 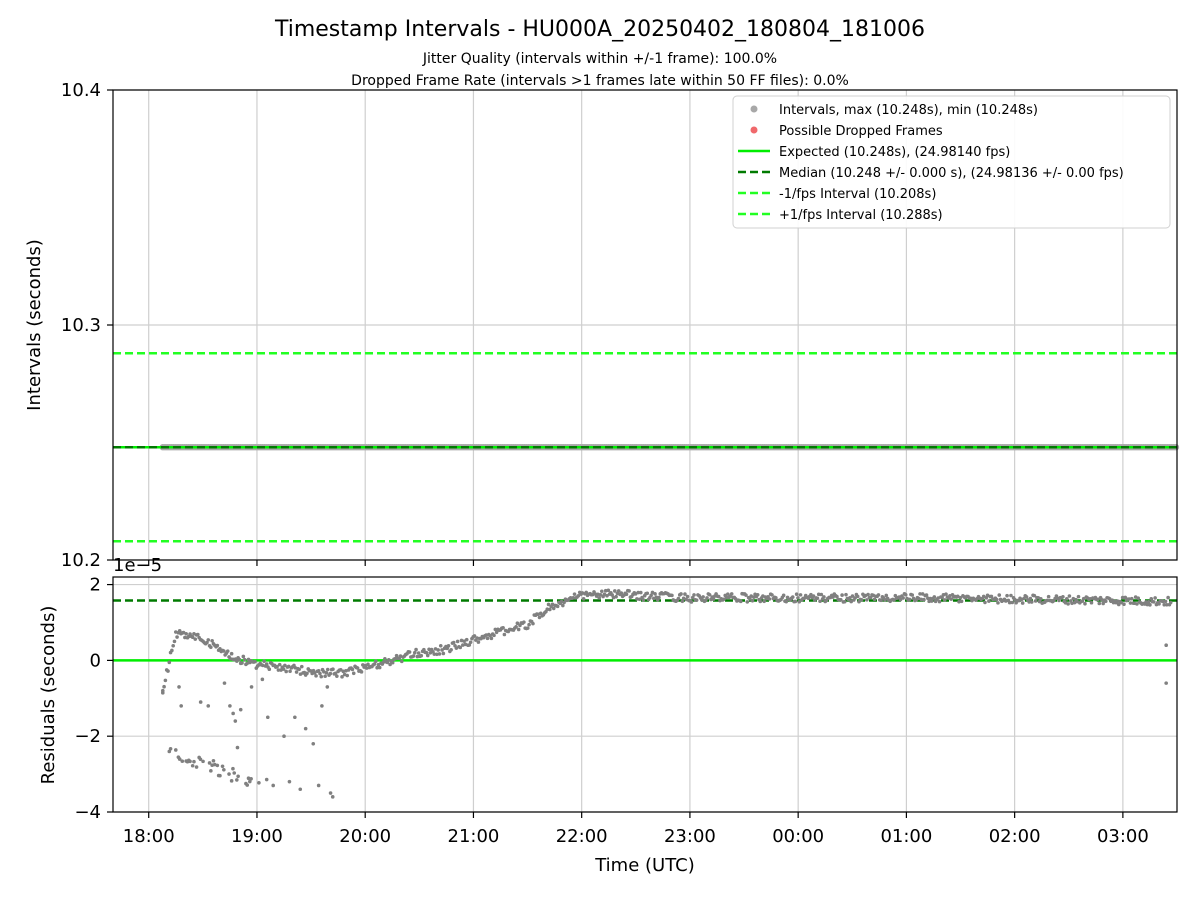 I want to click on x-tick-label: 22:00, so click(x=582, y=836).